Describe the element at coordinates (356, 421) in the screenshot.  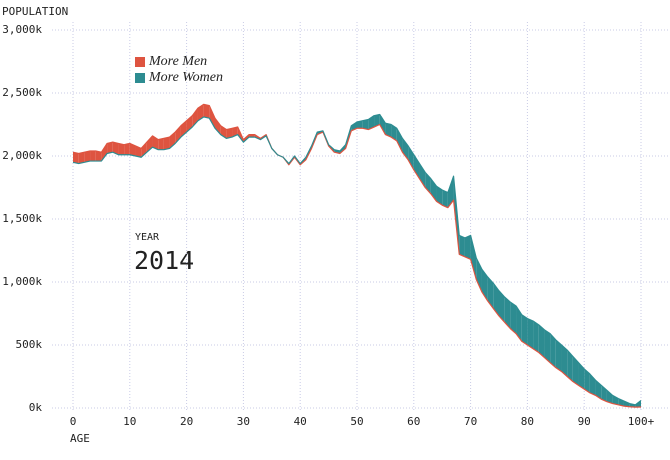
I see `x-tick-label: 50` at that location.